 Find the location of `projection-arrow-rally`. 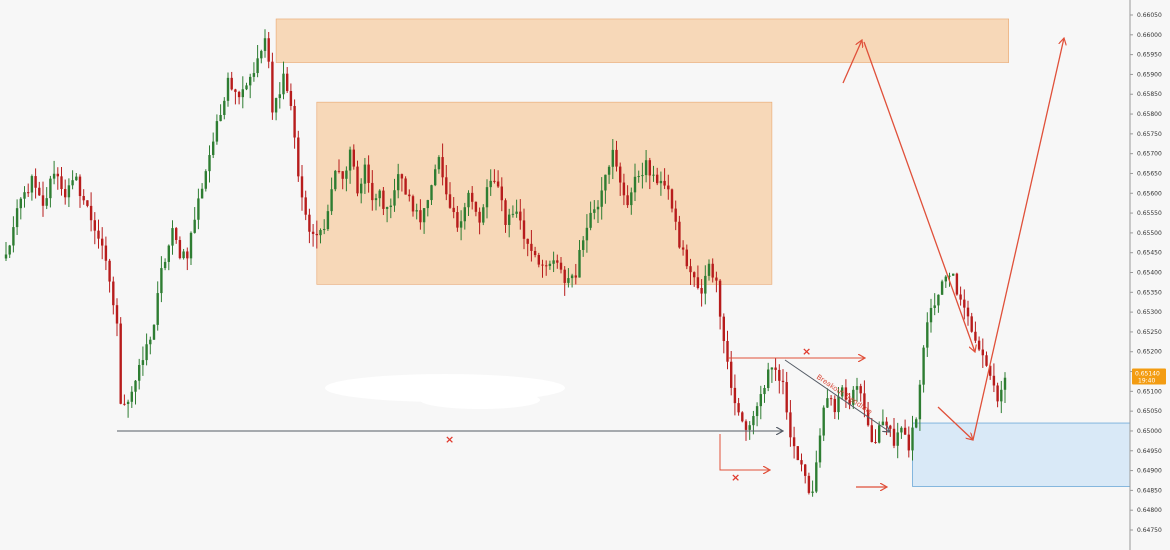

projection-arrow-rally is located at coordinates (1018, 239).